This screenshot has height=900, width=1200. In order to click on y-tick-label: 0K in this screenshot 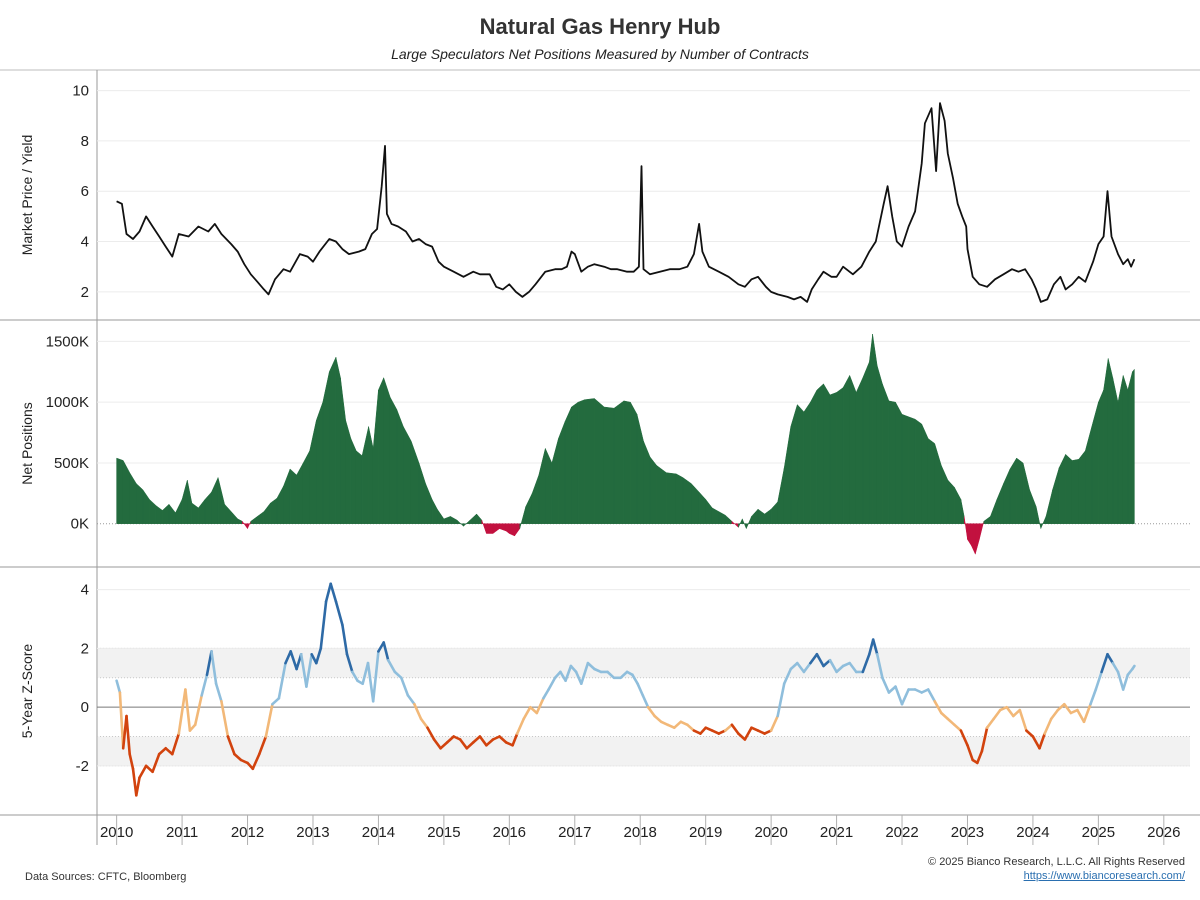, I will do `click(80, 524)`.